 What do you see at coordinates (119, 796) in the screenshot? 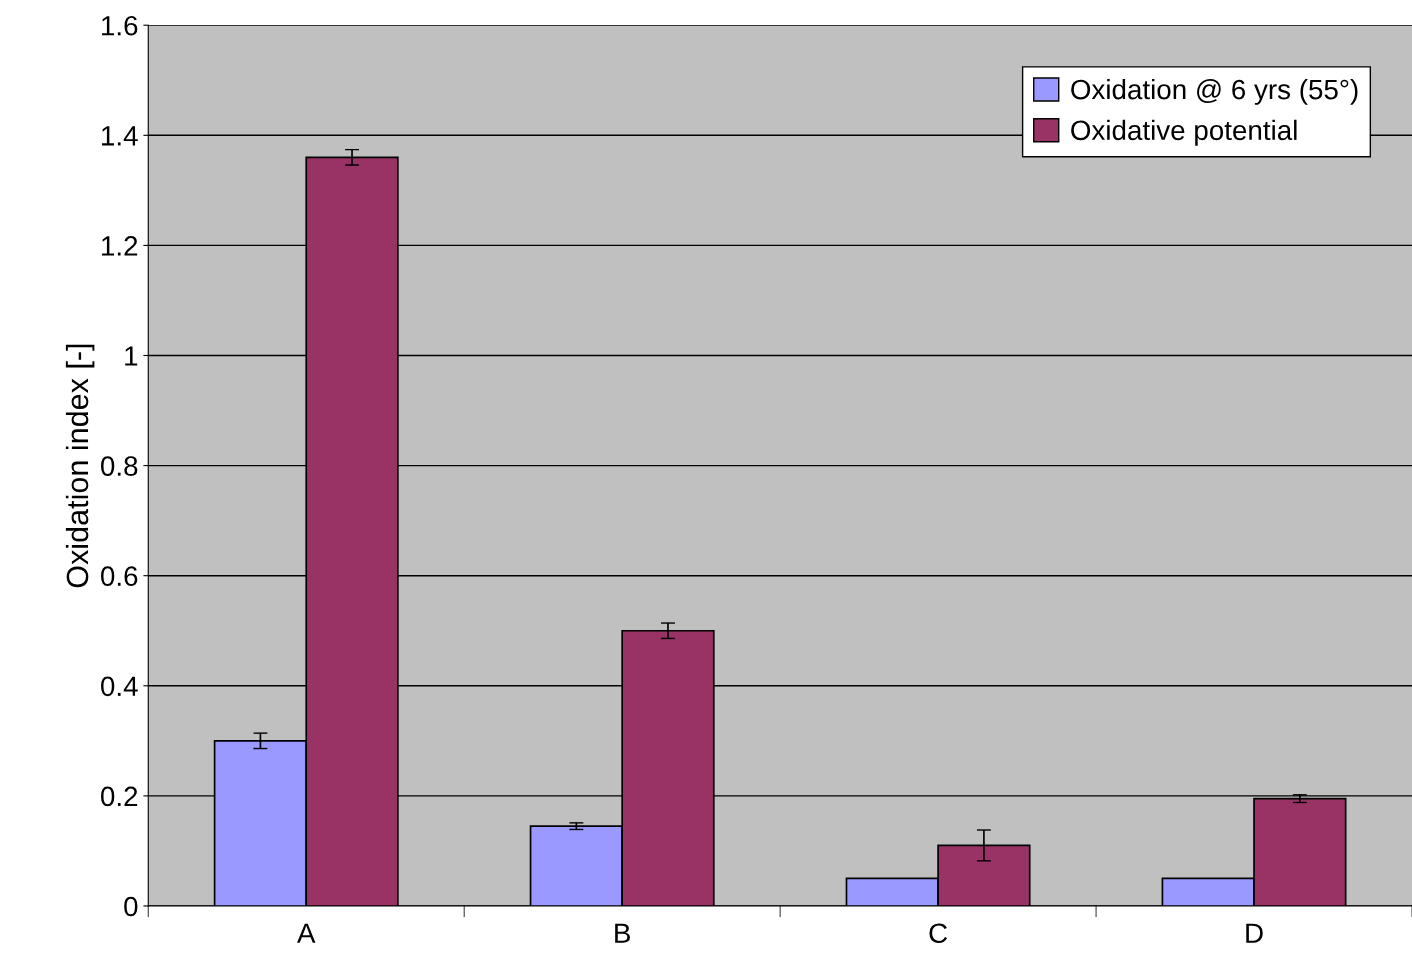
I see `y-tick-label: 0.2` at bounding box center [119, 796].